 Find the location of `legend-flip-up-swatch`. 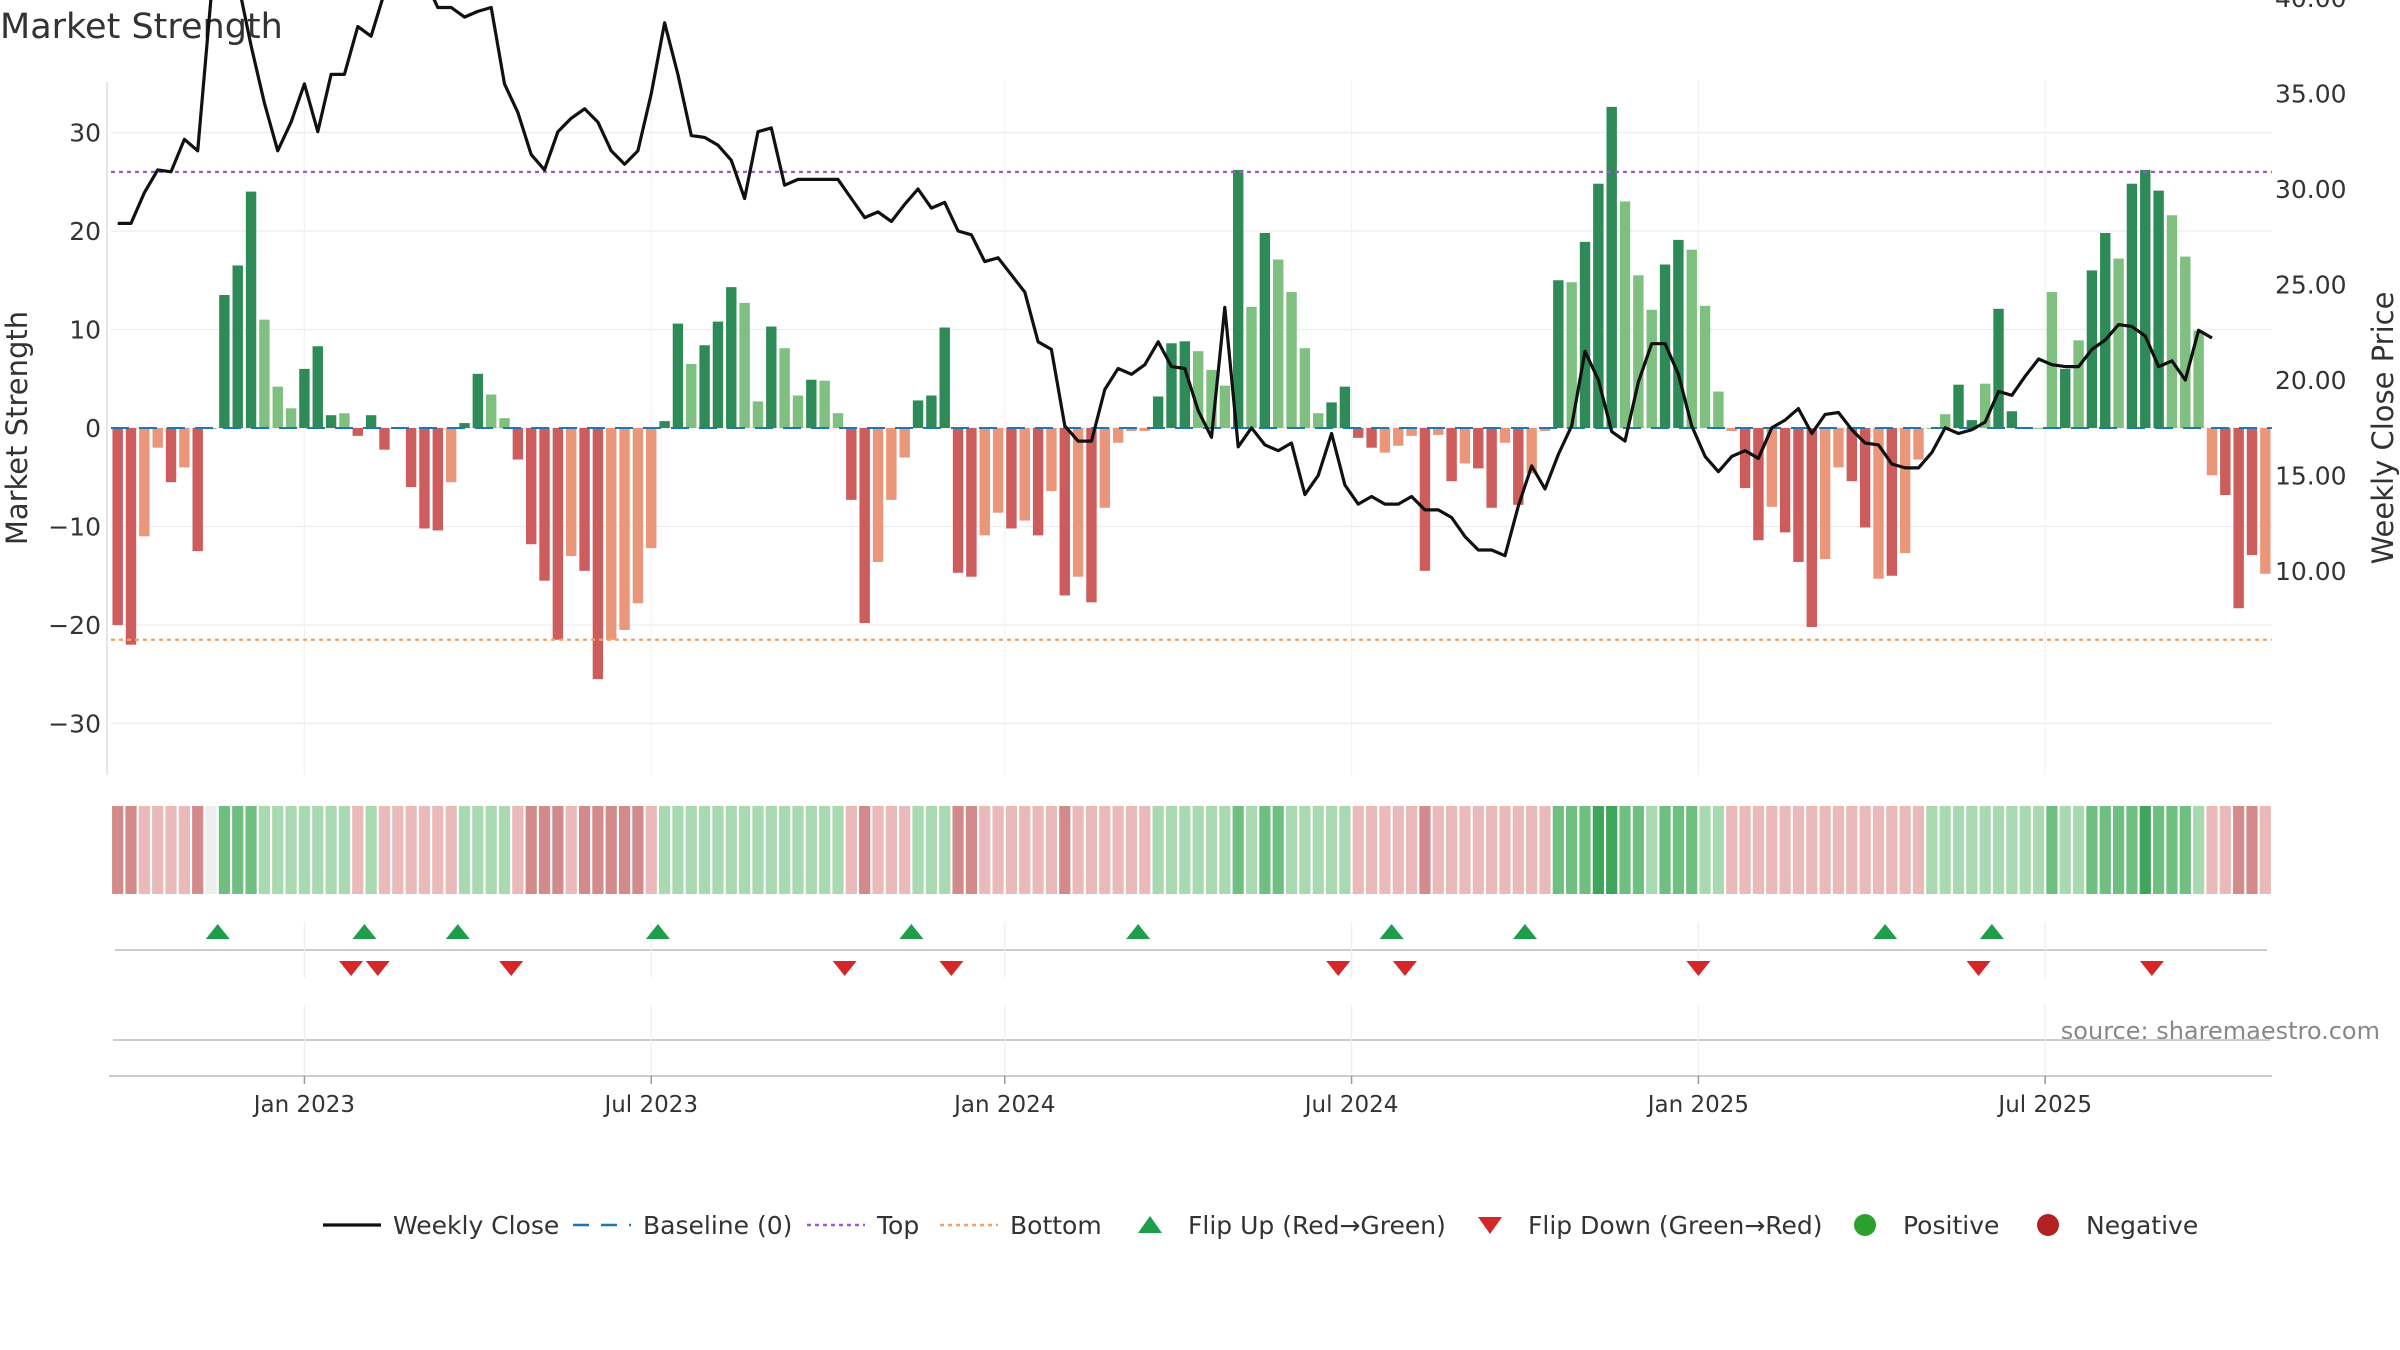

legend-flip-up-swatch is located at coordinates (1150, 1224).